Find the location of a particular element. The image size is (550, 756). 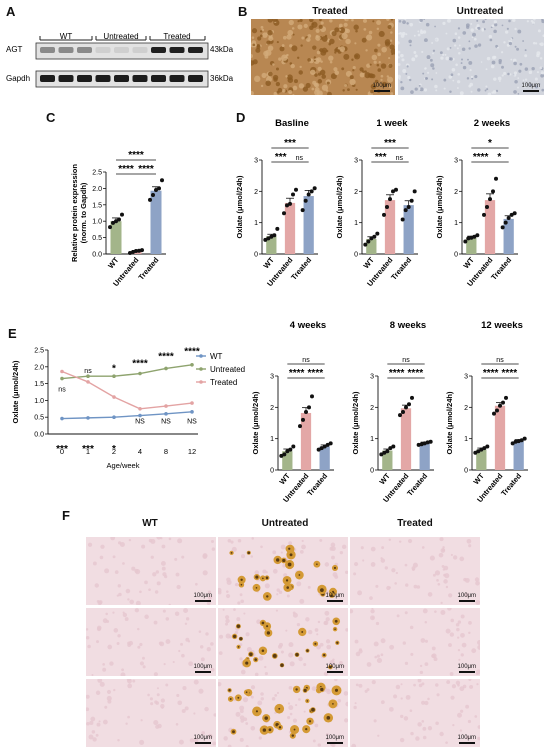

y-tick-label: 2.0 is located at coordinates (39, 367).